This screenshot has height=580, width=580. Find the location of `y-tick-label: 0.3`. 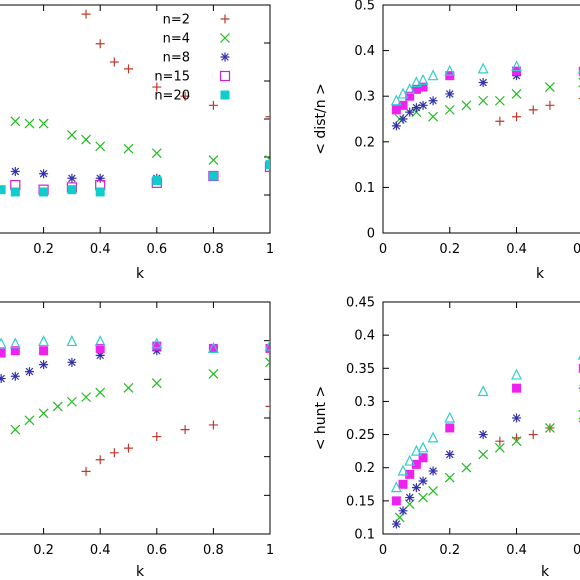

y-tick-label: 0.3 is located at coordinates (364, 97).